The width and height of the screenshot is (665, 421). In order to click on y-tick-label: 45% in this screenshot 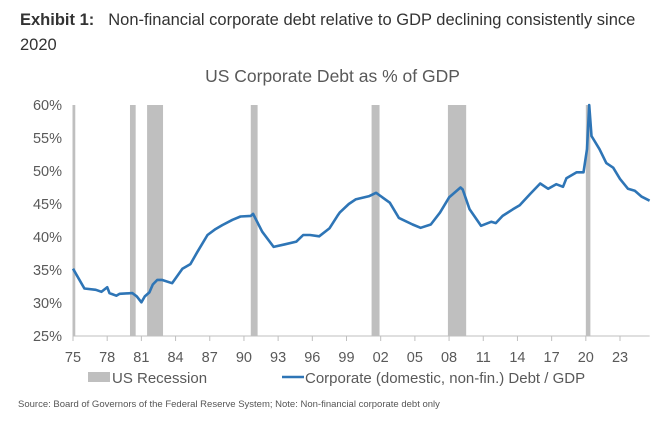, I will do `click(47, 205)`.